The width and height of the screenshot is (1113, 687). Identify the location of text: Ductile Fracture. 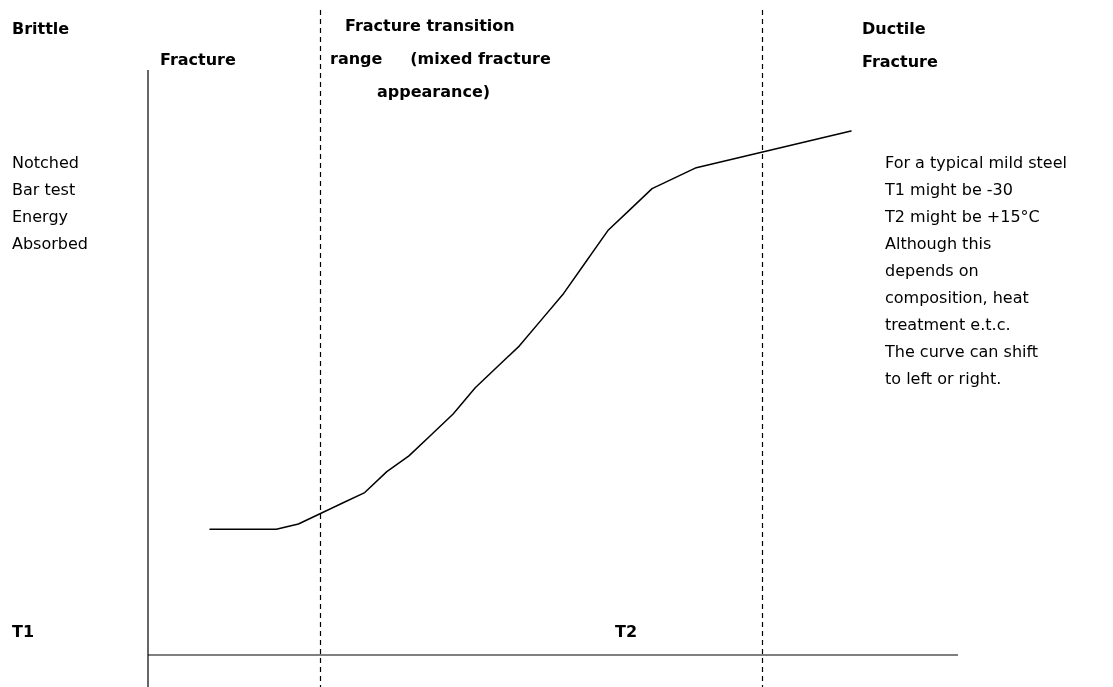
(900, 45).